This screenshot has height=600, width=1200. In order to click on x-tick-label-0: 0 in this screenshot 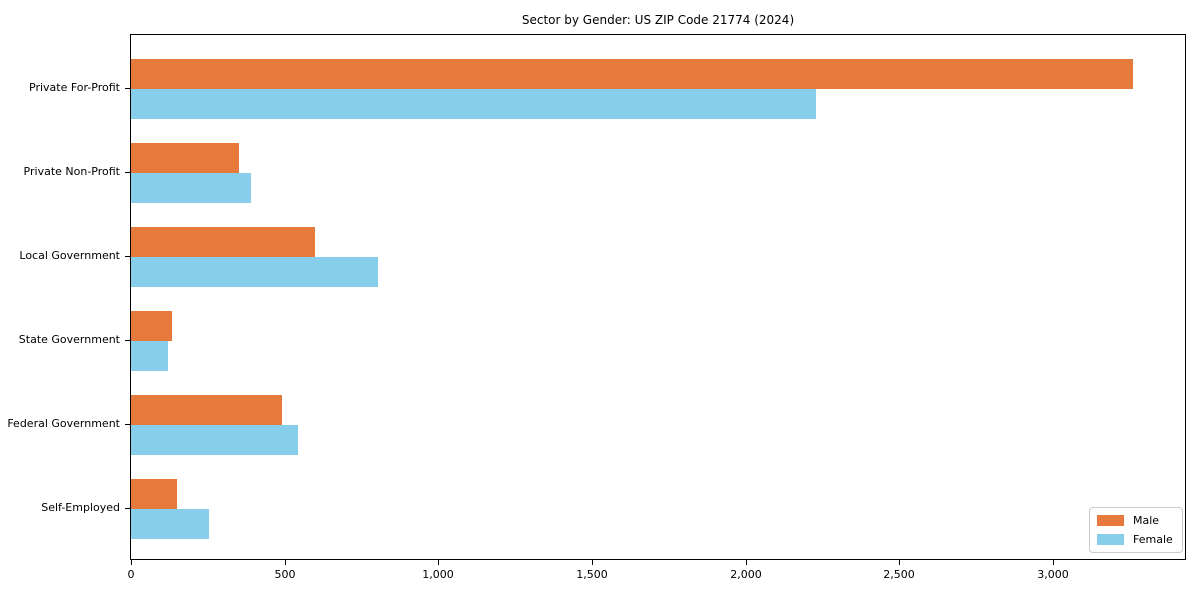, I will do `click(131, 574)`.